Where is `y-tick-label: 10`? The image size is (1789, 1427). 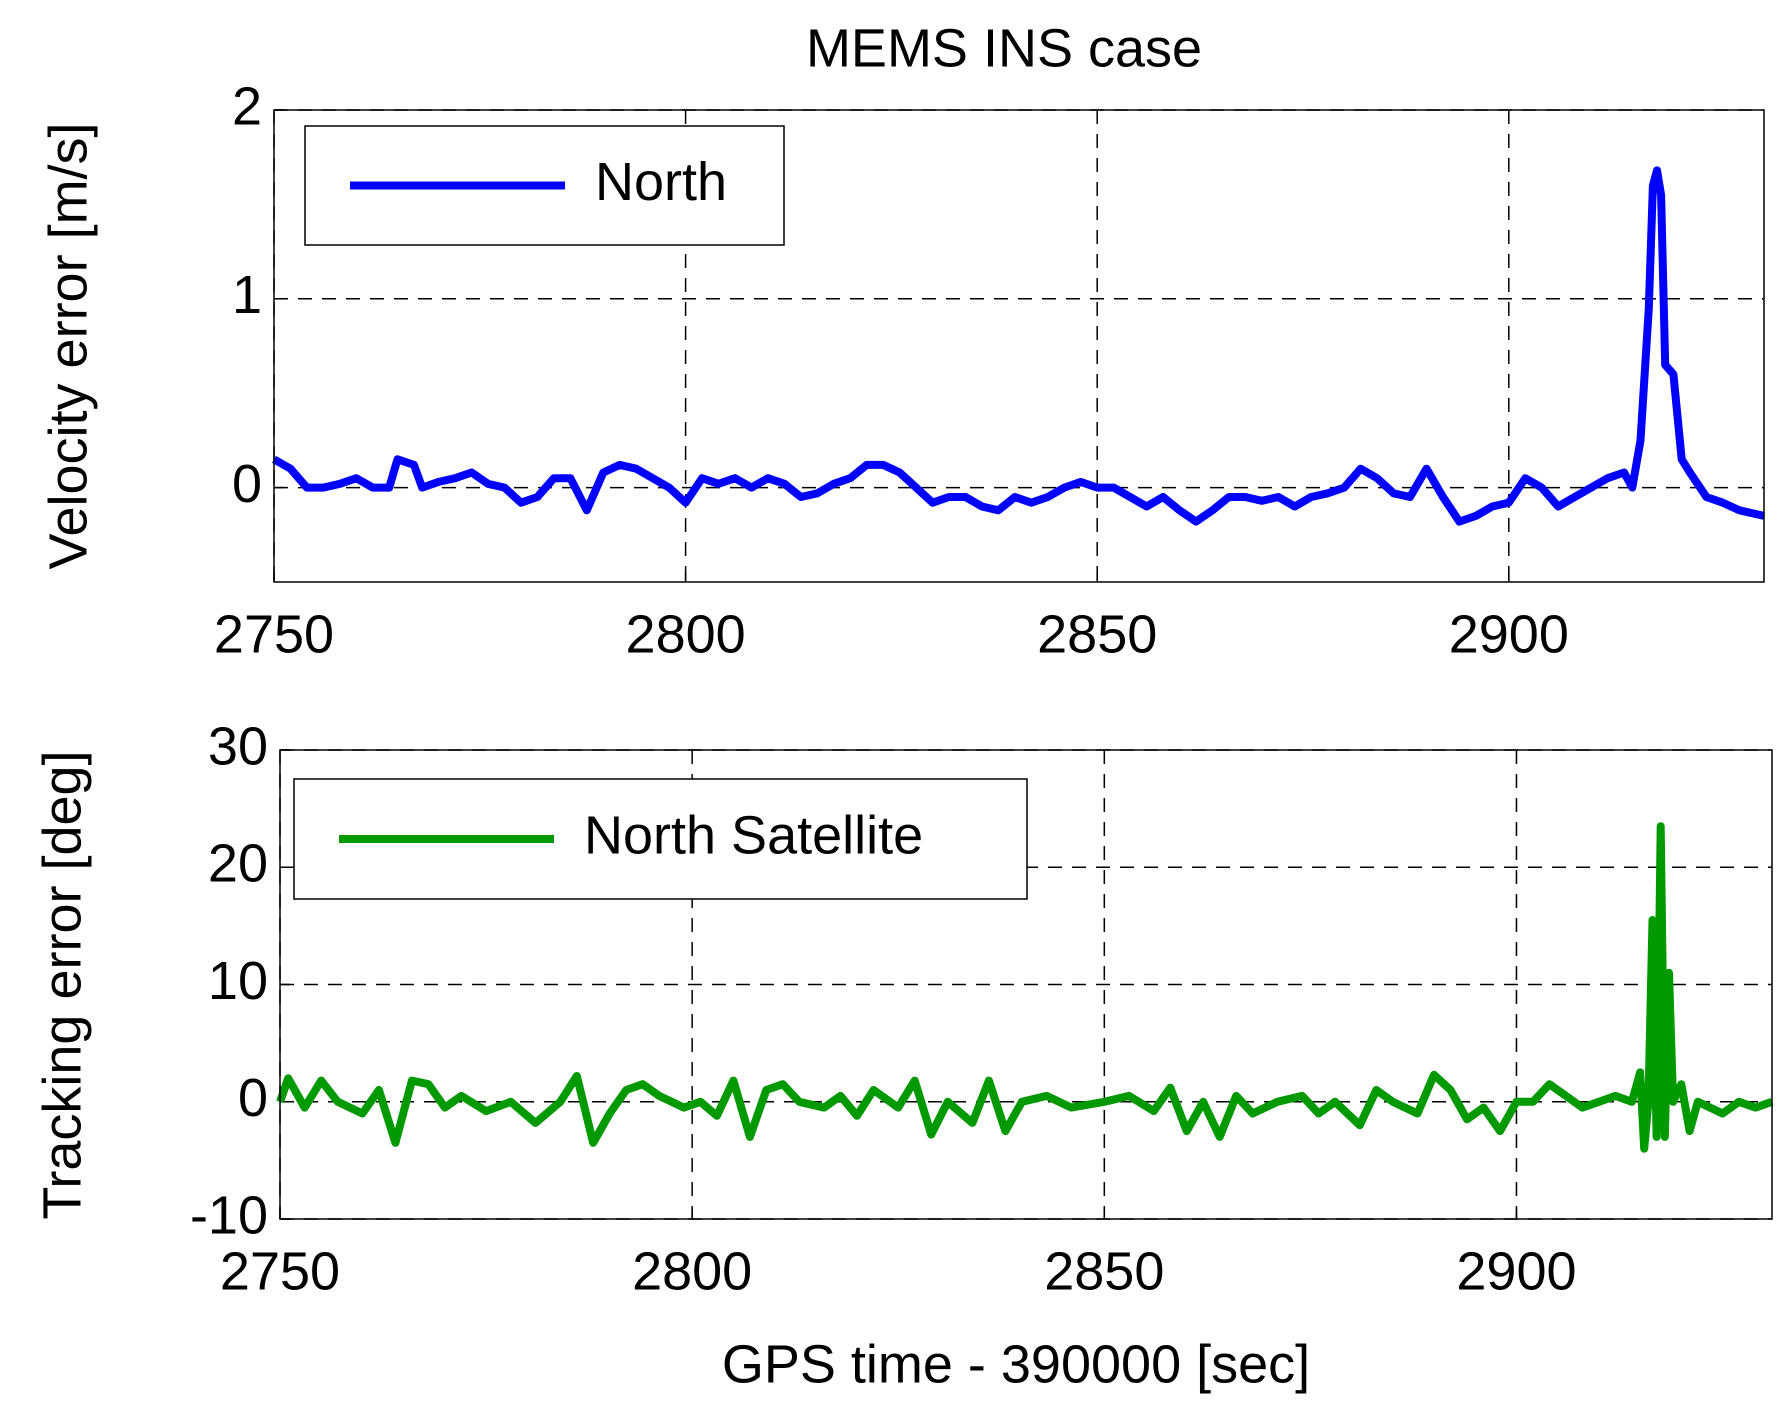
y-tick-label: 10 is located at coordinates (238, 981).